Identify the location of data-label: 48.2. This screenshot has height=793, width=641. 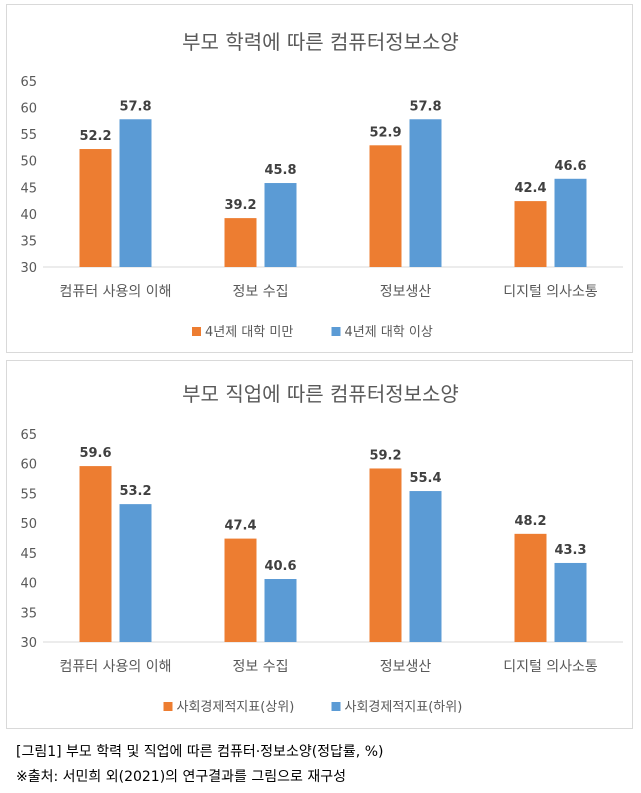
(530, 521).